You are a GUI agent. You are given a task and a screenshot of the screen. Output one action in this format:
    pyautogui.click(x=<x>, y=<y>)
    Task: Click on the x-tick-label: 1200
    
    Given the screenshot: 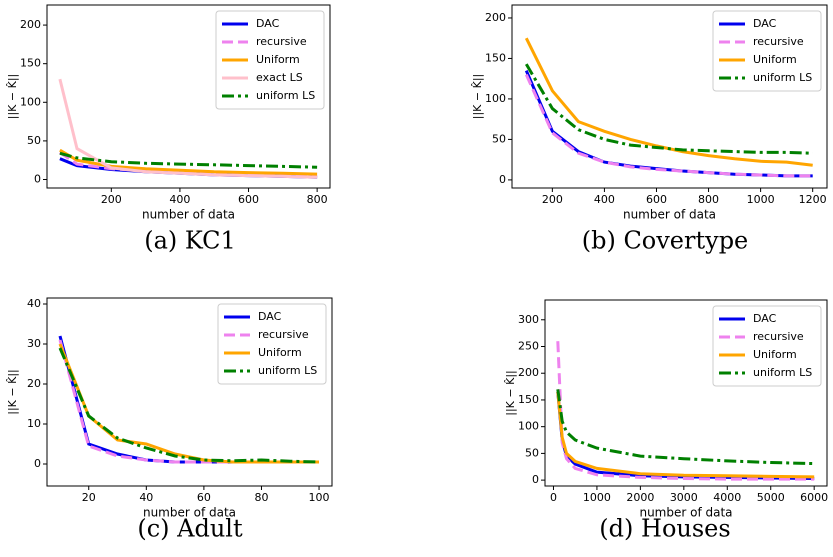 What is the action you would take?
    pyautogui.click(x=813, y=199)
    